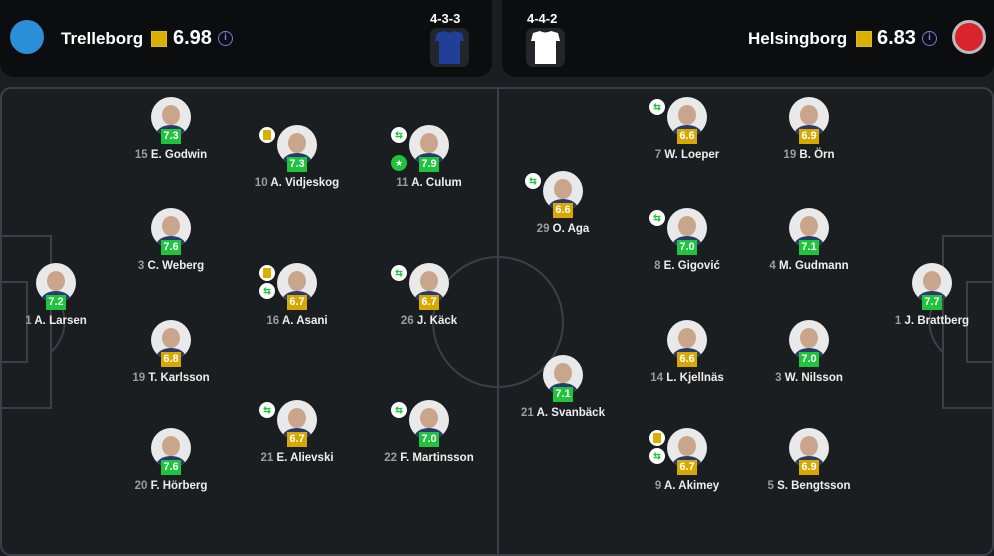  Describe the element at coordinates (391, 458) in the screenshot. I see `player-number: 22` at that location.